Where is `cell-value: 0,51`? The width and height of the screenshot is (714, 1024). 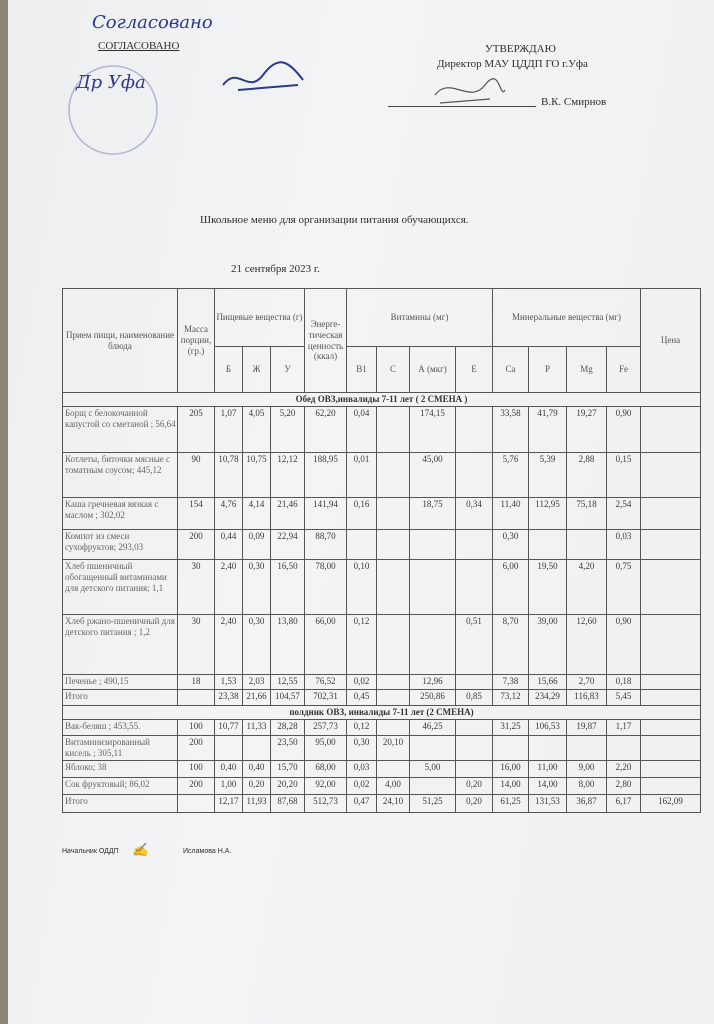
cell-value: 0,51 is located at coordinates (474, 644).